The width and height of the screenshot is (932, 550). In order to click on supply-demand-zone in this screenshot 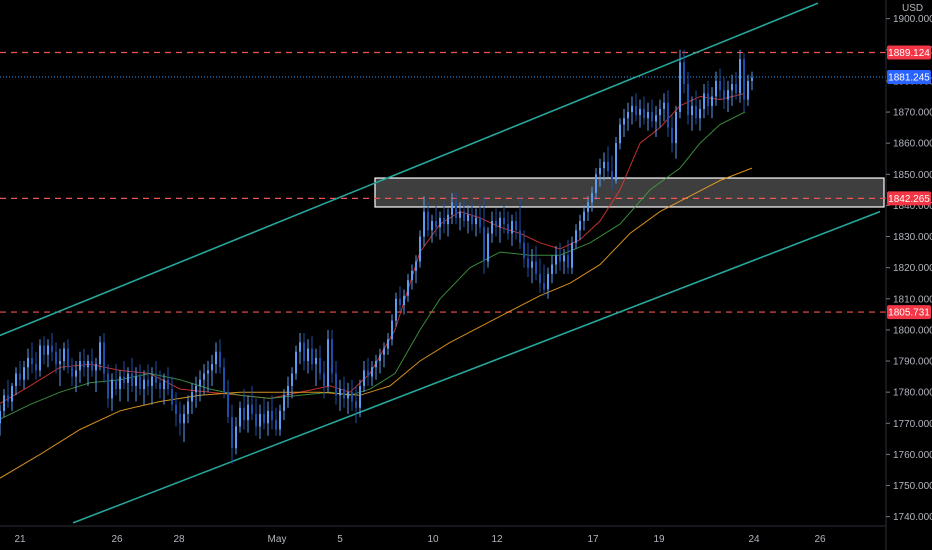, I will do `click(629, 192)`.